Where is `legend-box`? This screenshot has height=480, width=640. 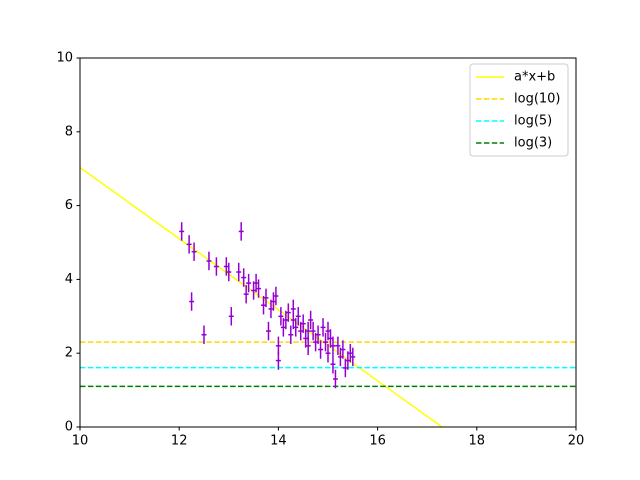 legend-box is located at coordinates (519, 110).